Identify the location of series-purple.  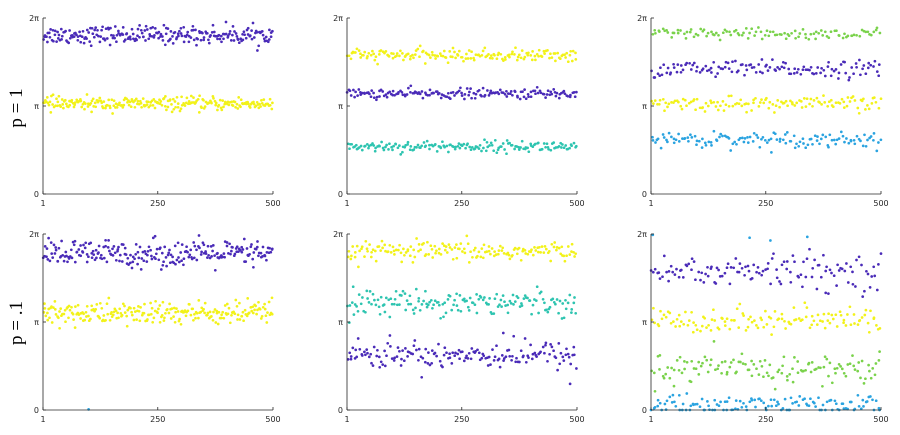
(462, 356).